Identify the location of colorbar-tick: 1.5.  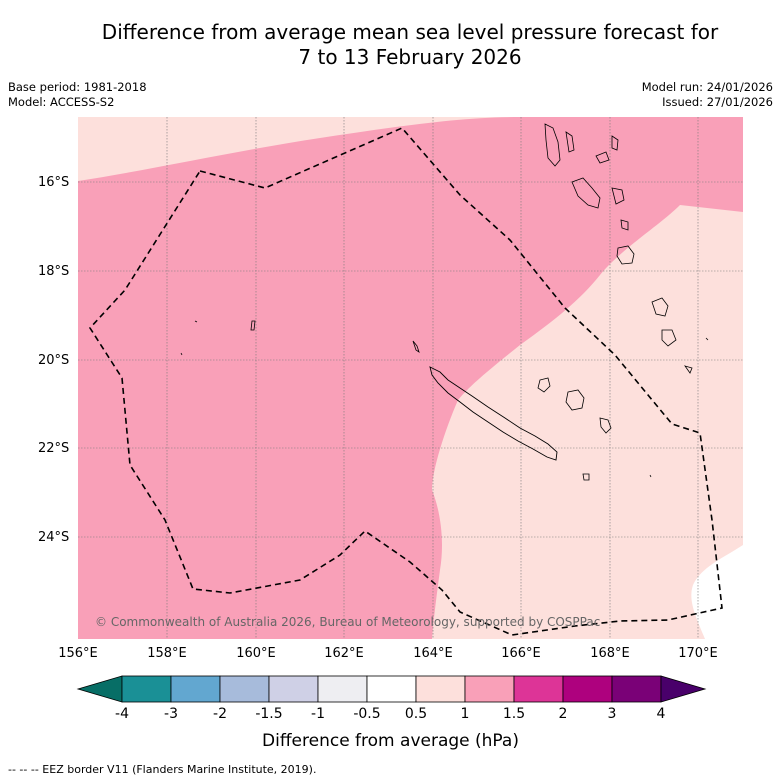
(514, 714).